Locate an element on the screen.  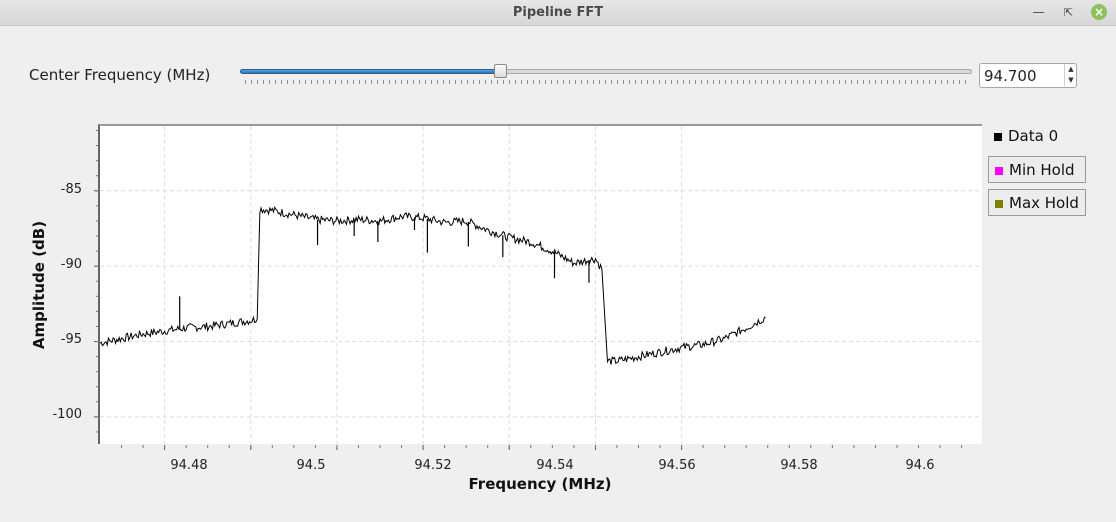
center-frequency-label: Center Frequency (MHz) is located at coordinates (120, 75).